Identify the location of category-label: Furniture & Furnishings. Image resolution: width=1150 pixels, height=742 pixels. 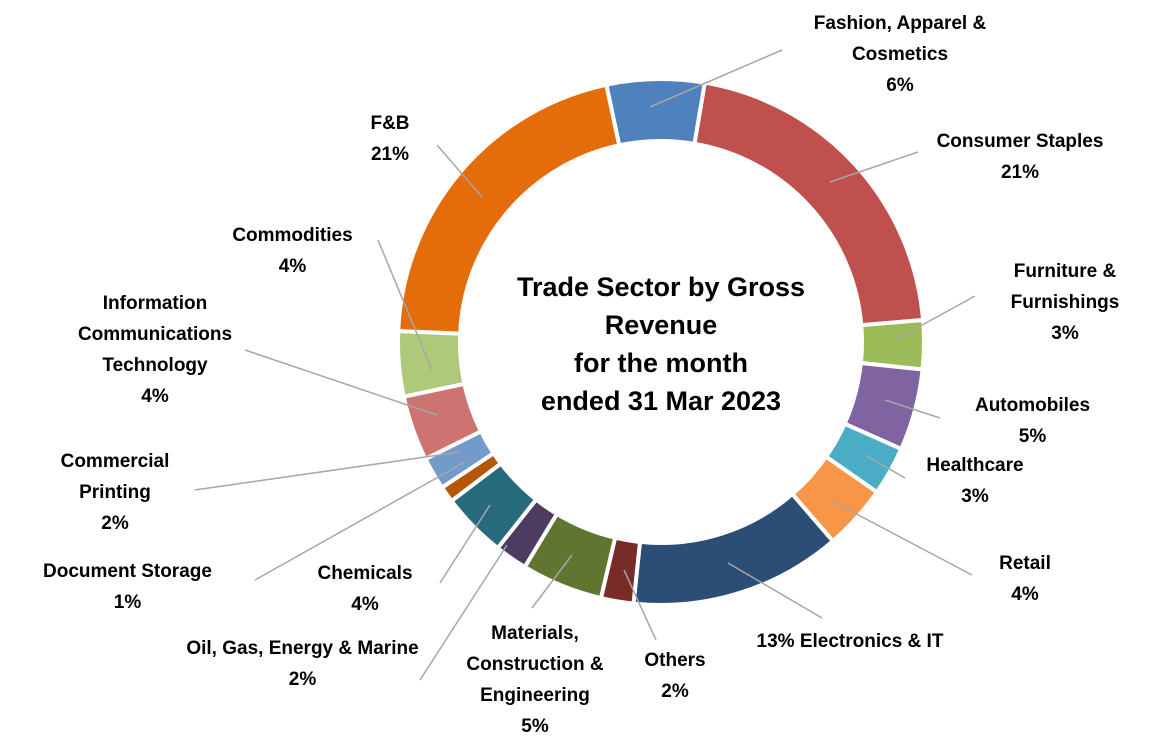
(1065, 287).